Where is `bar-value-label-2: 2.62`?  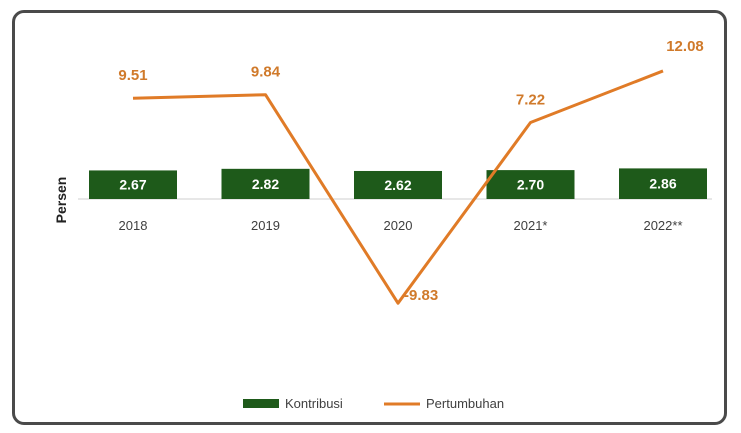 bar-value-label-2: 2.62 is located at coordinates (397, 185).